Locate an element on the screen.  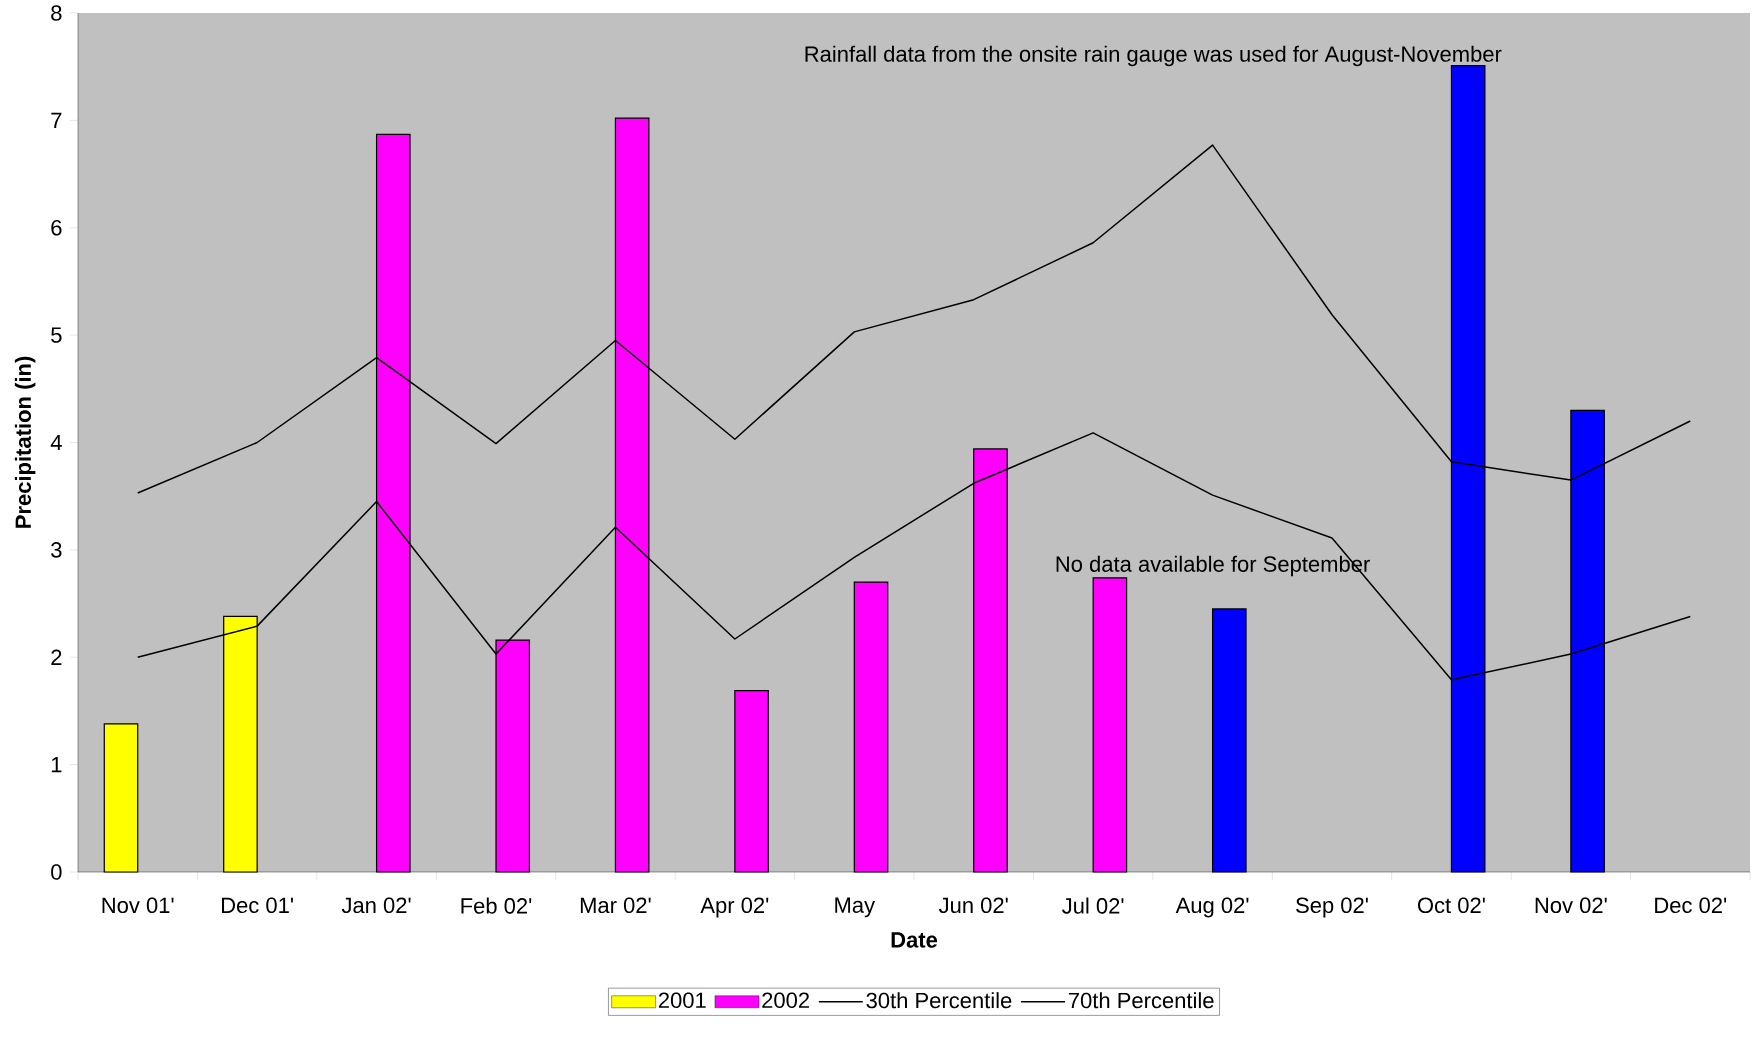
y-tick-label: 7 is located at coordinates (56, 120).